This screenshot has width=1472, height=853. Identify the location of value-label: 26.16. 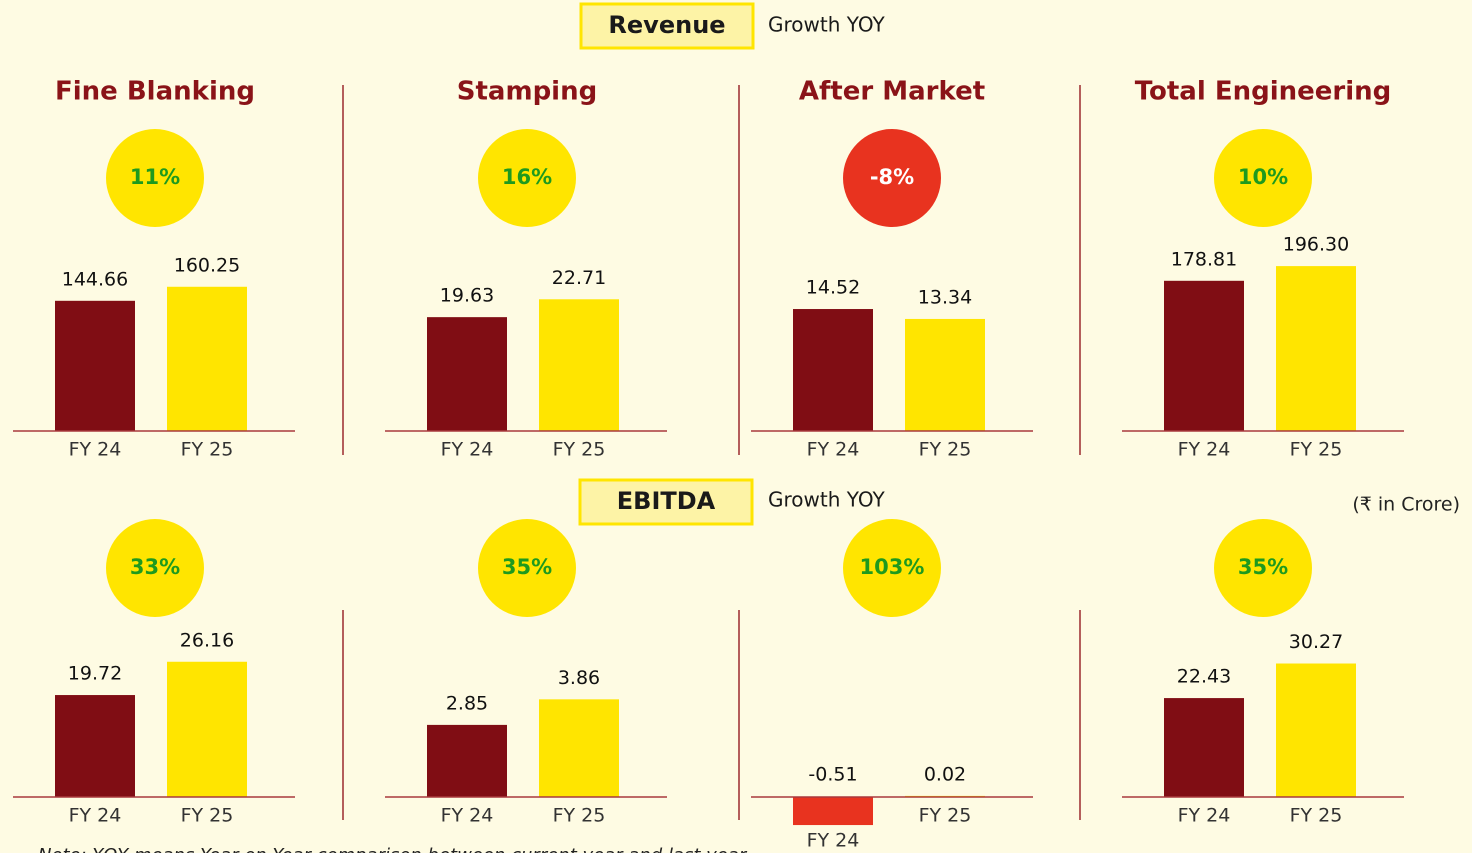
(207, 640).